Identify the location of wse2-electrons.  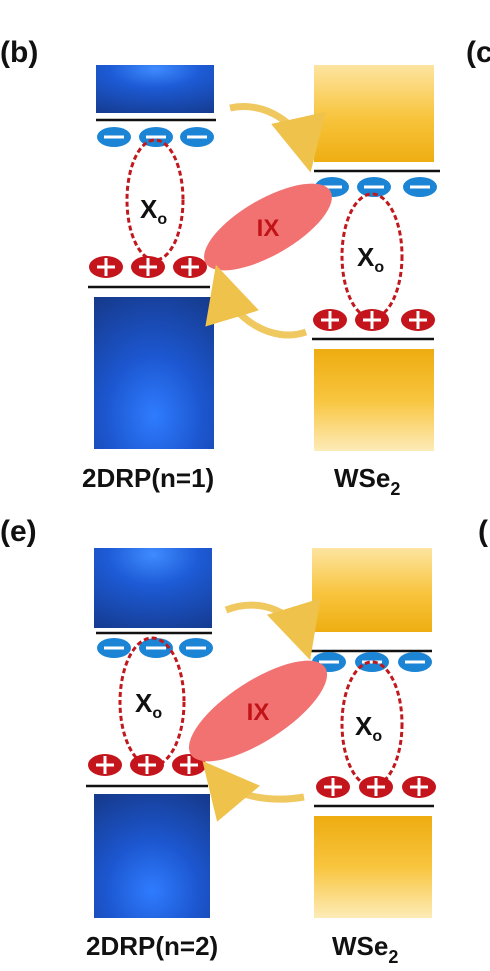
(372, 662).